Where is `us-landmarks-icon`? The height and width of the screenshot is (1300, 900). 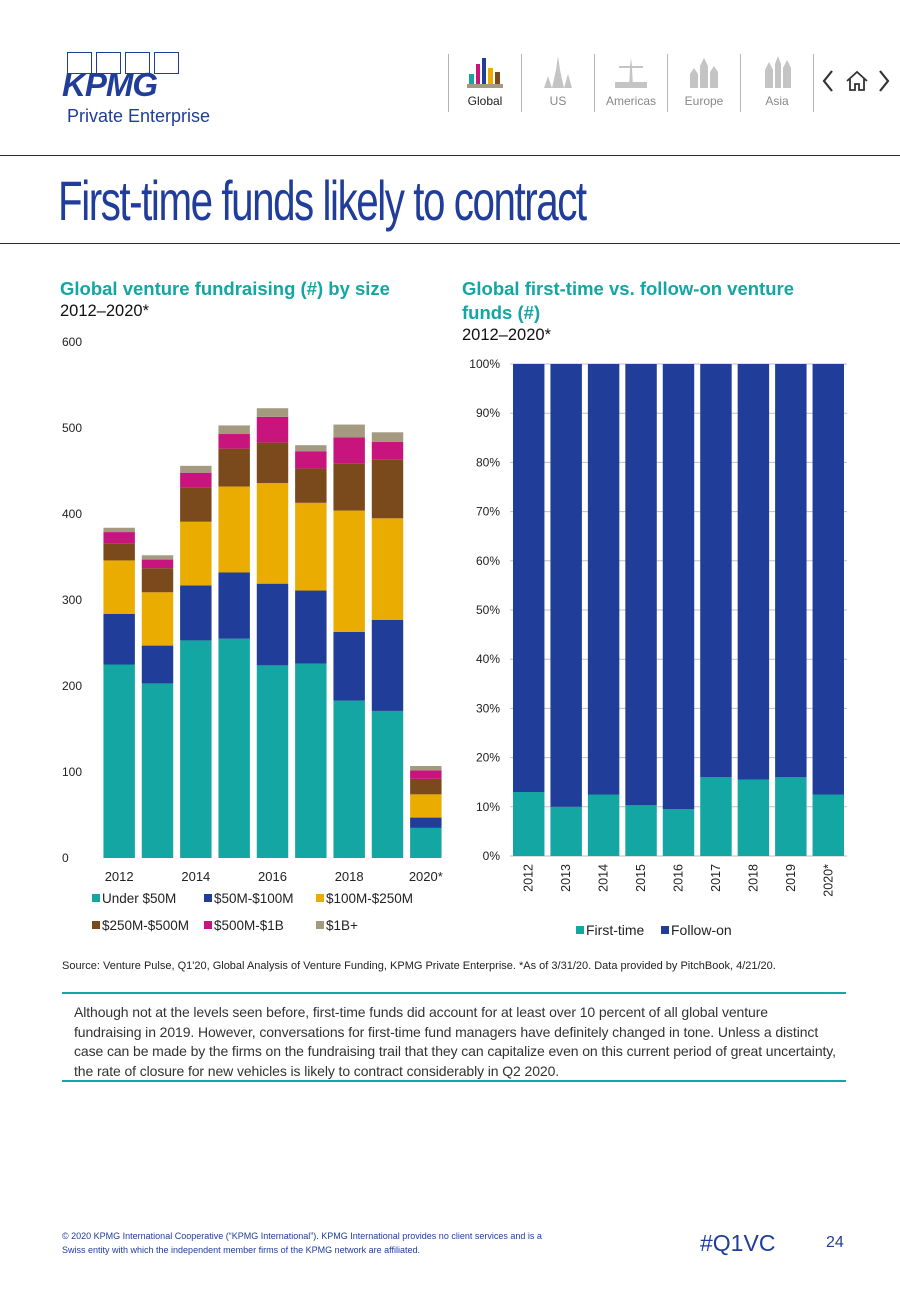 us-landmarks-icon is located at coordinates (558, 72).